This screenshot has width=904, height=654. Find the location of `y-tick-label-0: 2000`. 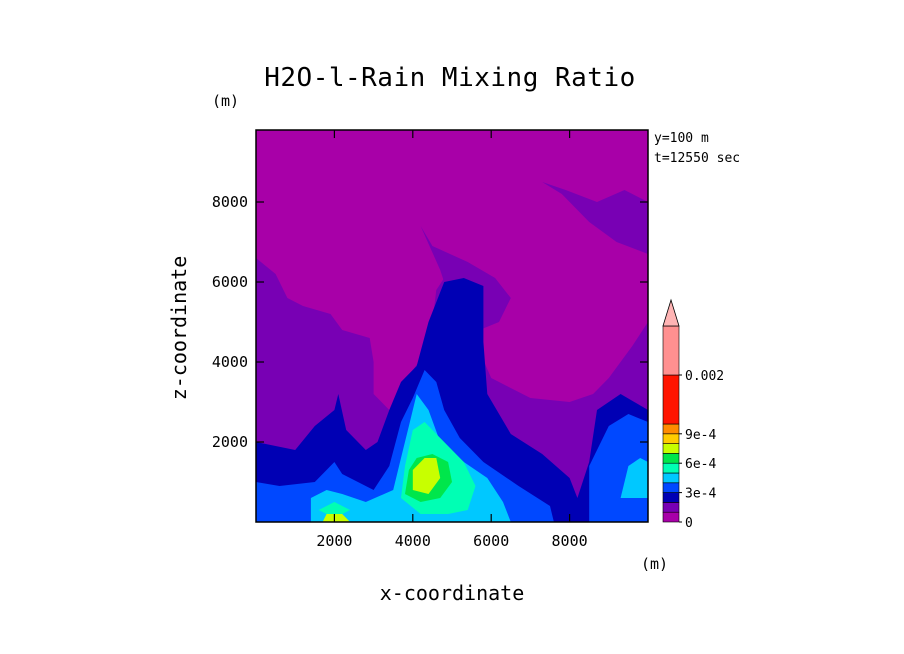

y-tick-label-0: 2000 is located at coordinates (230, 442).